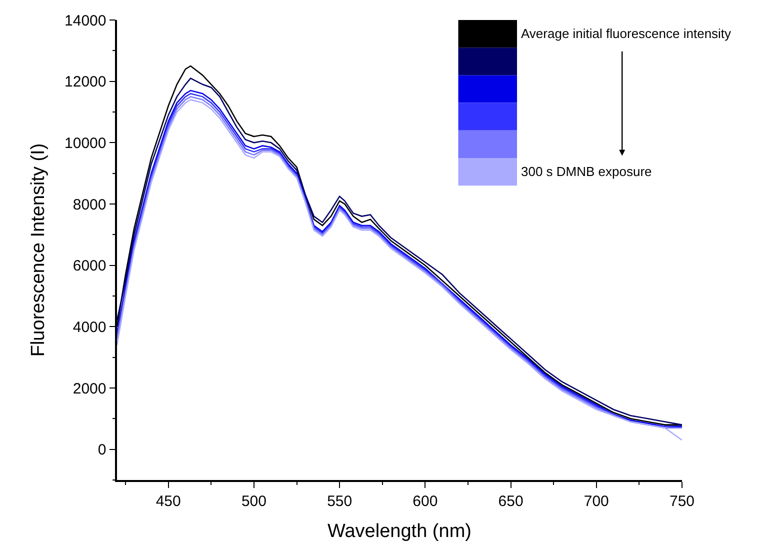 The height and width of the screenshot is (550, 773). What do you see at coordinates (168, 501) in the screenshot?
I see `x-tick-label: 450` at bounding box center [168, 501].